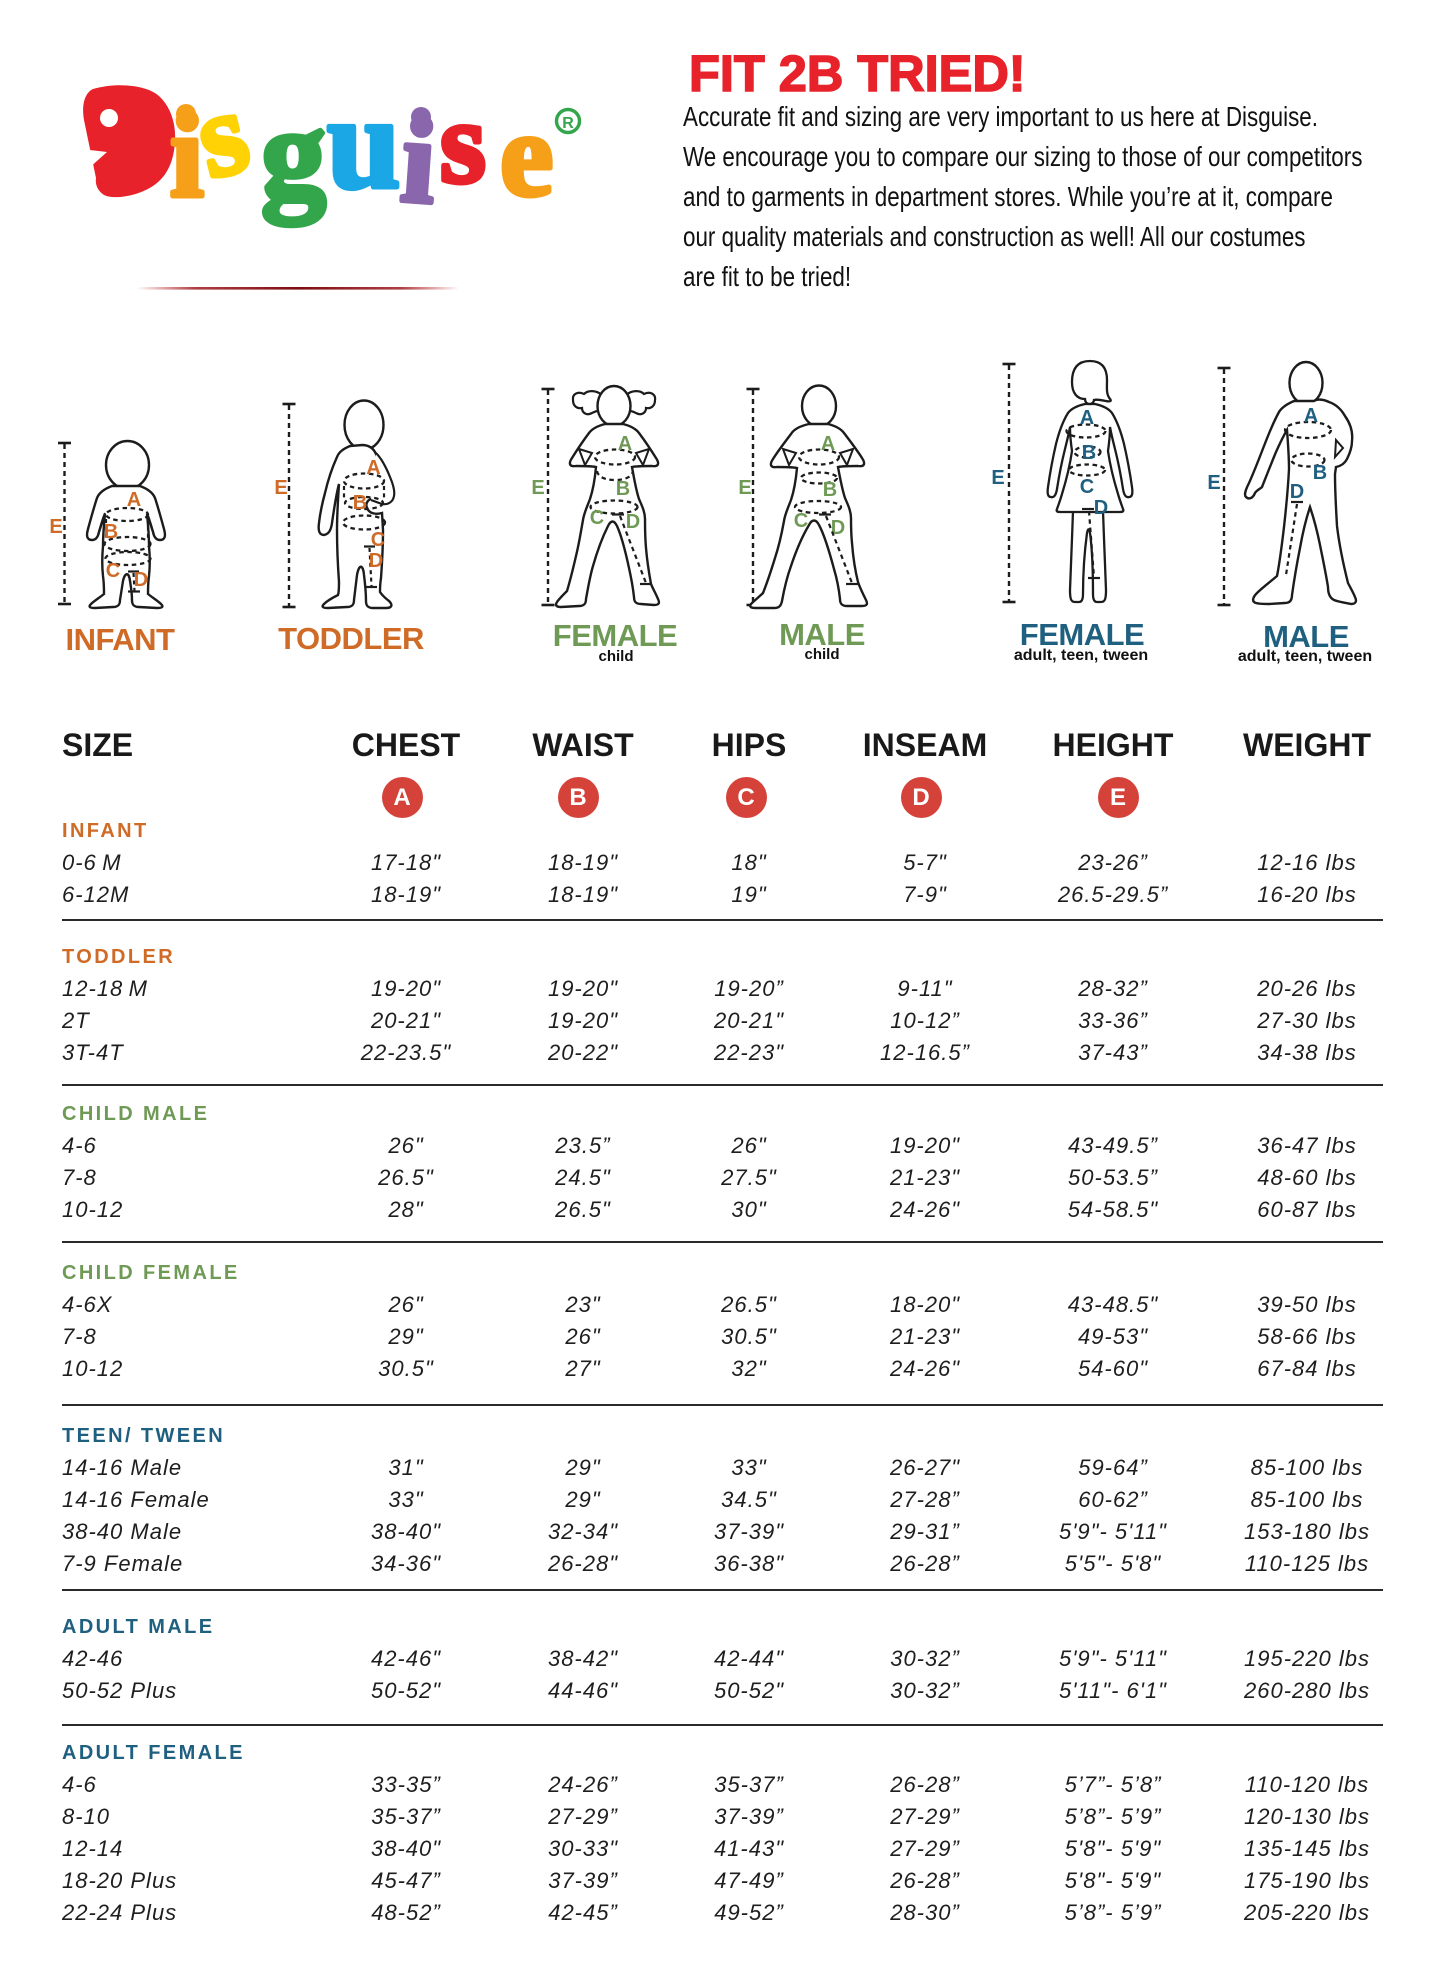 The image size is (1445, 1968). Describe the element at coordinates (526, 154) in the screenshot. I see `svg-text: e` at that location.